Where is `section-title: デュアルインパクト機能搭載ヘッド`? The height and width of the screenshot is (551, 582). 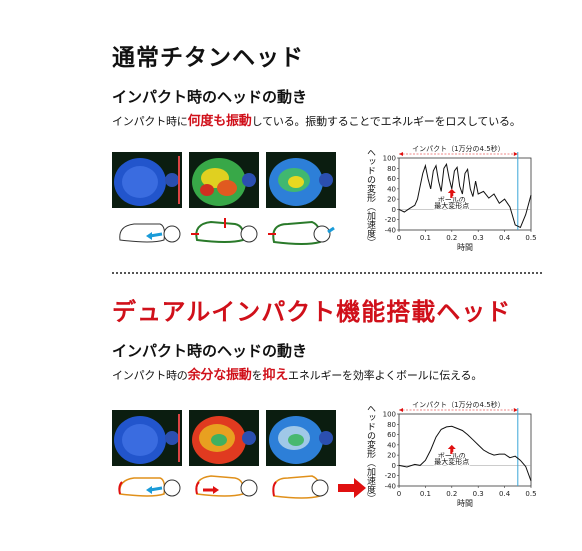 section-title: デュアルインパクト機能搭載ヘッド is located at coordinates (312, 312).